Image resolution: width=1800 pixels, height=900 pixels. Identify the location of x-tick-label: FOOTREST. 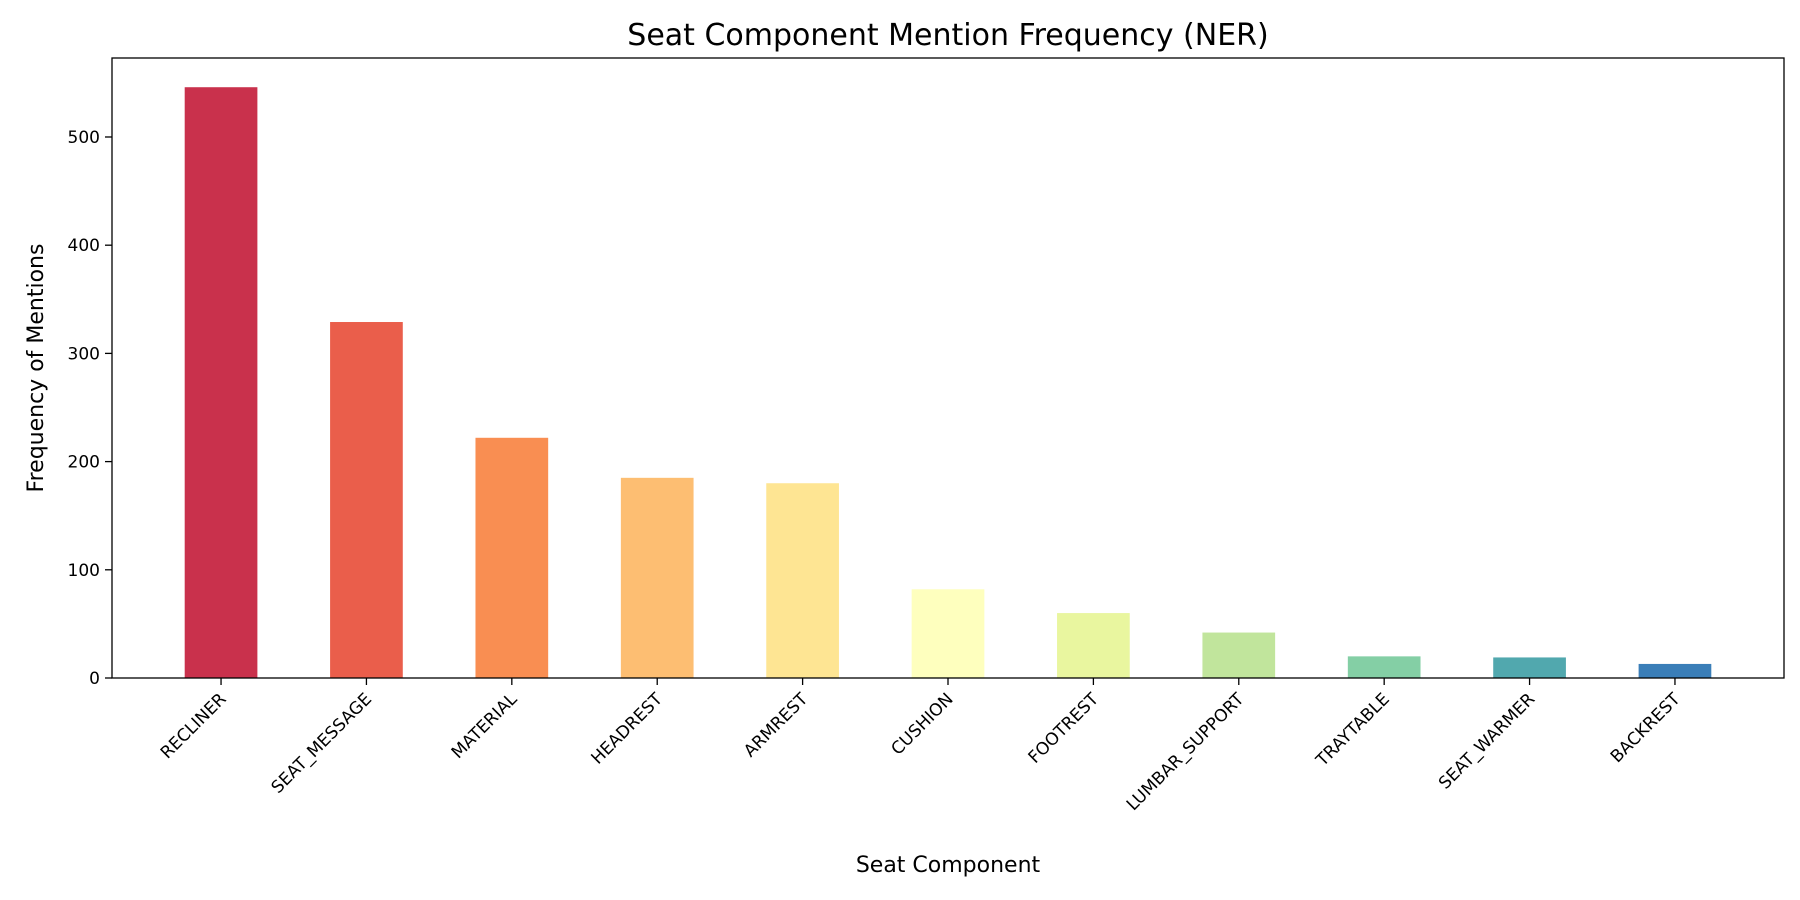
(1064, 728).